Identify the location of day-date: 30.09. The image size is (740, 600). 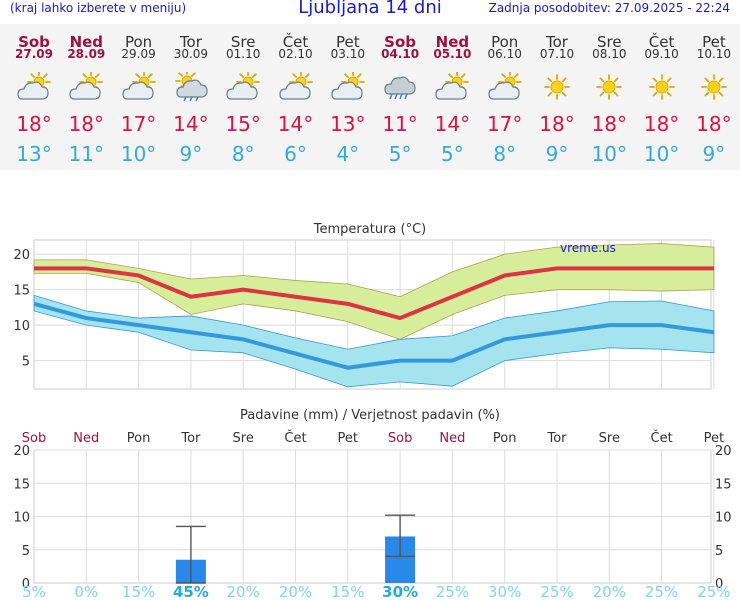
(191, 54).